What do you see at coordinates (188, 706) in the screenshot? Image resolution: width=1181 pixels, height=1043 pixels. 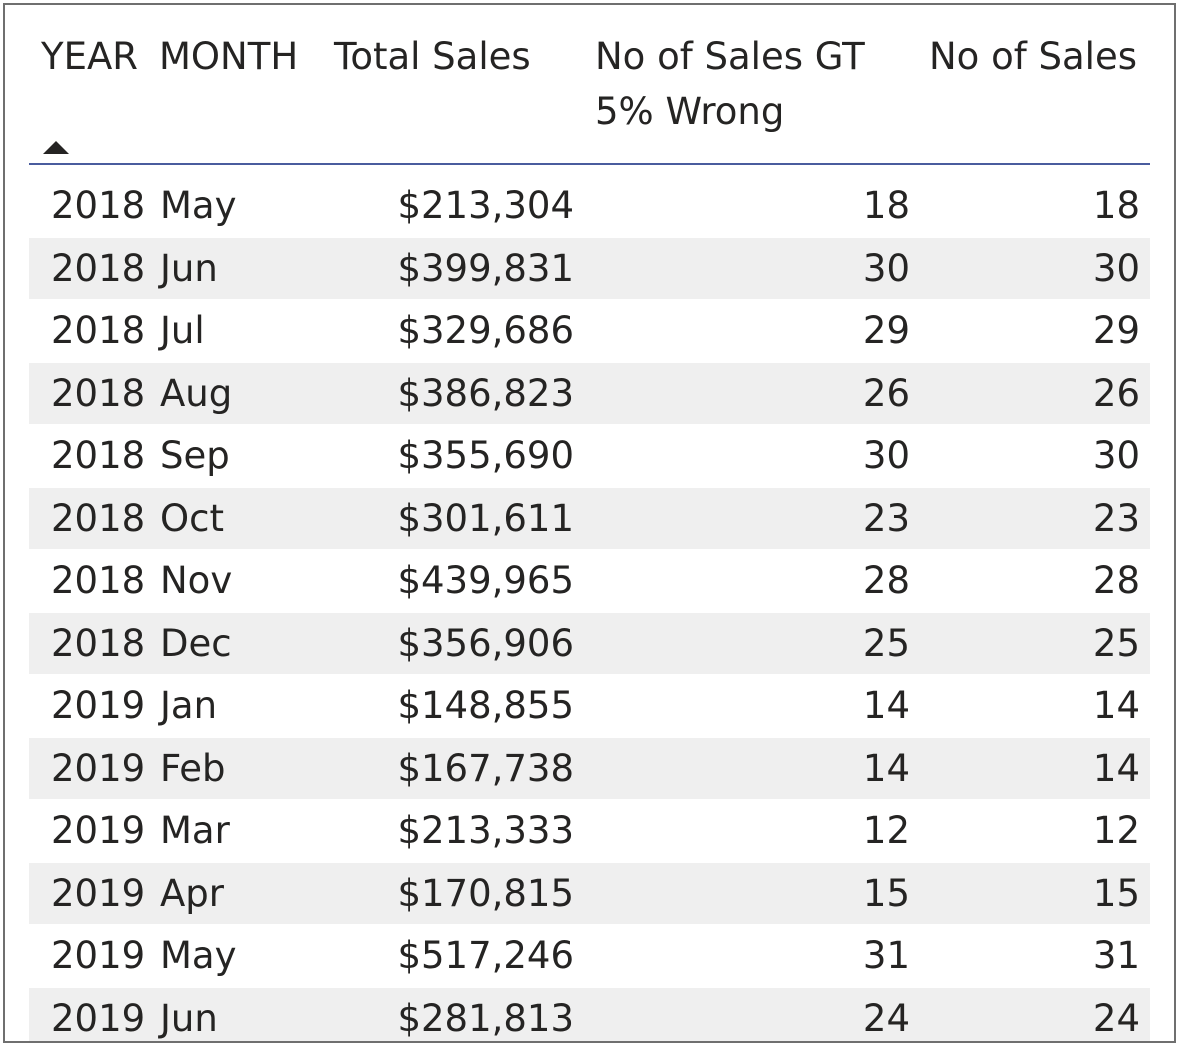 I see `cell-month: Jan` at bounding box center [188, 706].